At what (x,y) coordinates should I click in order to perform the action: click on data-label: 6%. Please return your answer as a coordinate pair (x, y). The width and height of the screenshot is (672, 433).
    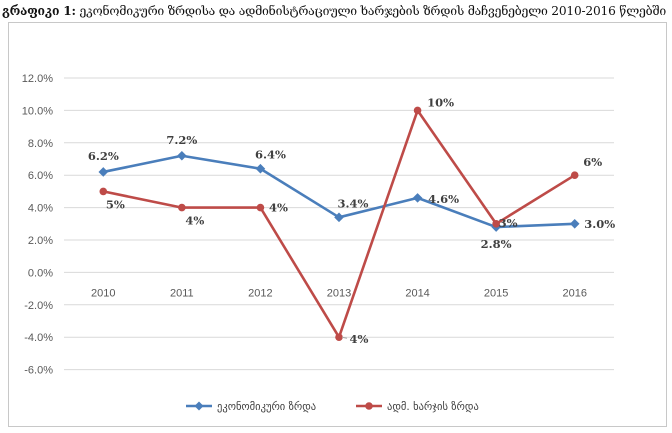
    Looking at the image, I should click on (592, 162).